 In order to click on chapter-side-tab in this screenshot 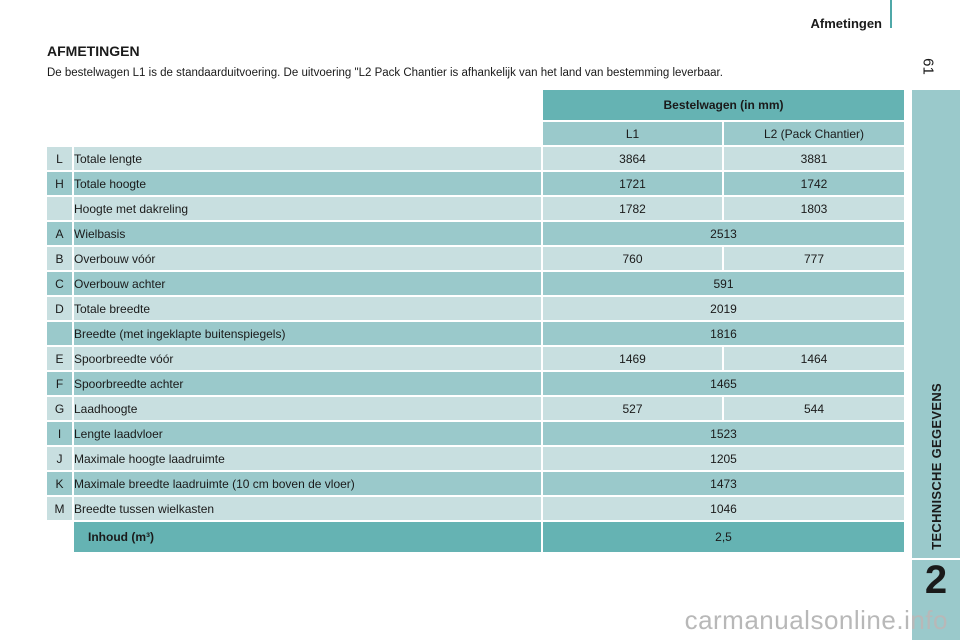, I will do `click(936, 324)`.